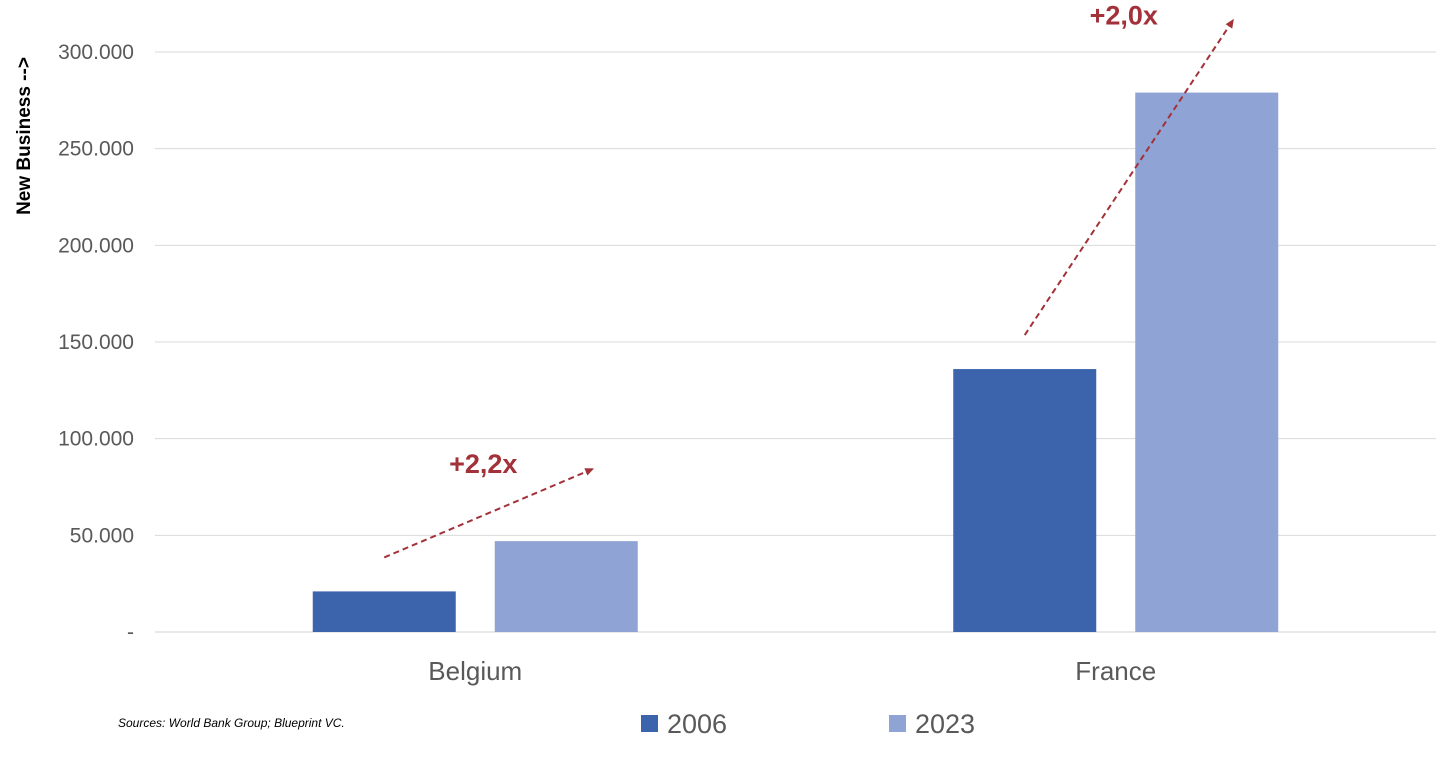 This screenshot has width=1456, height=761. Describe the element at coordinates (24, 136) in the screenshot. I see `y-axis-label: New Business -->` at that location.